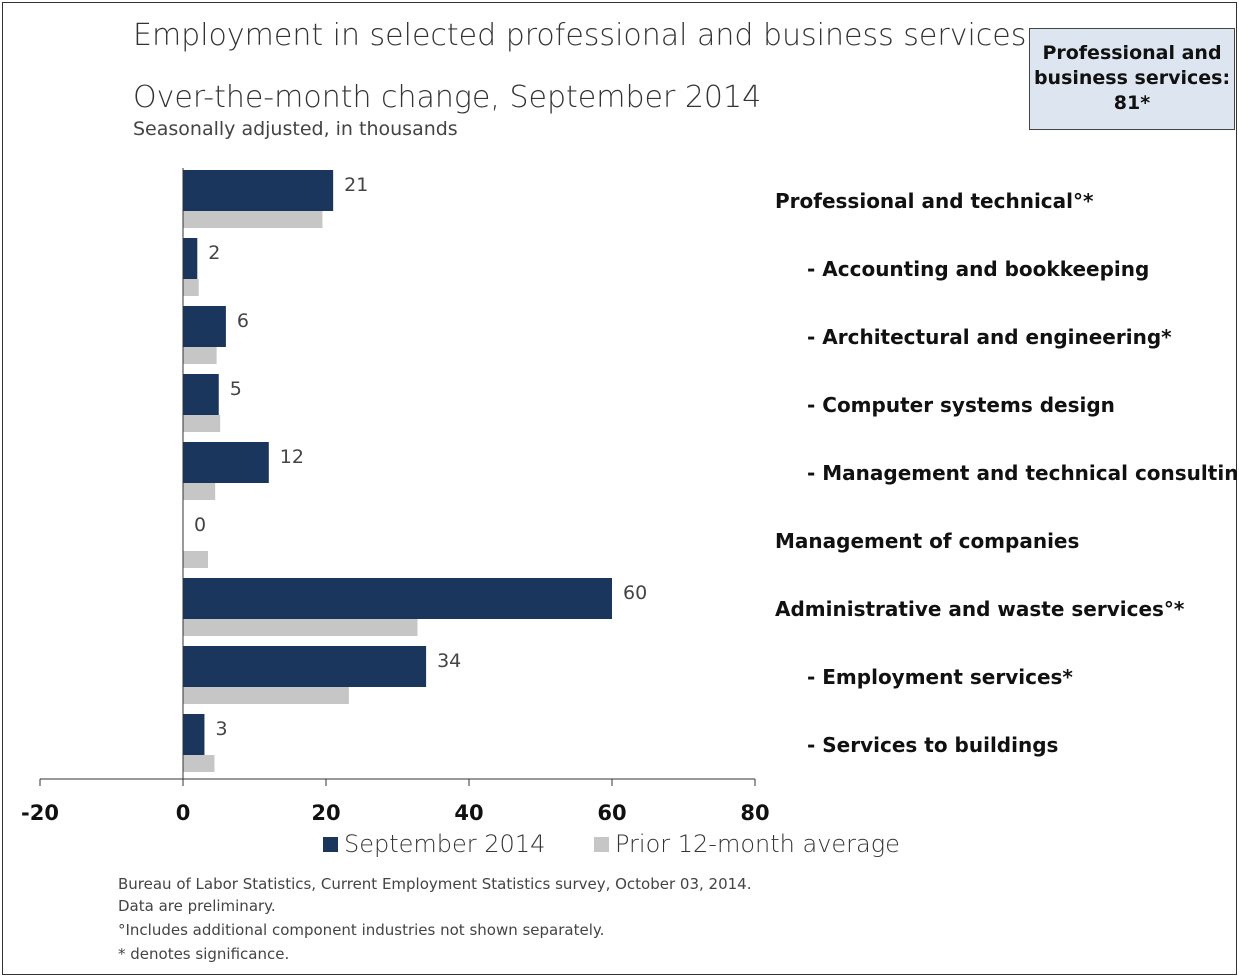  I want to click on category-label-3: - Computer systems design, so click(961, 405).